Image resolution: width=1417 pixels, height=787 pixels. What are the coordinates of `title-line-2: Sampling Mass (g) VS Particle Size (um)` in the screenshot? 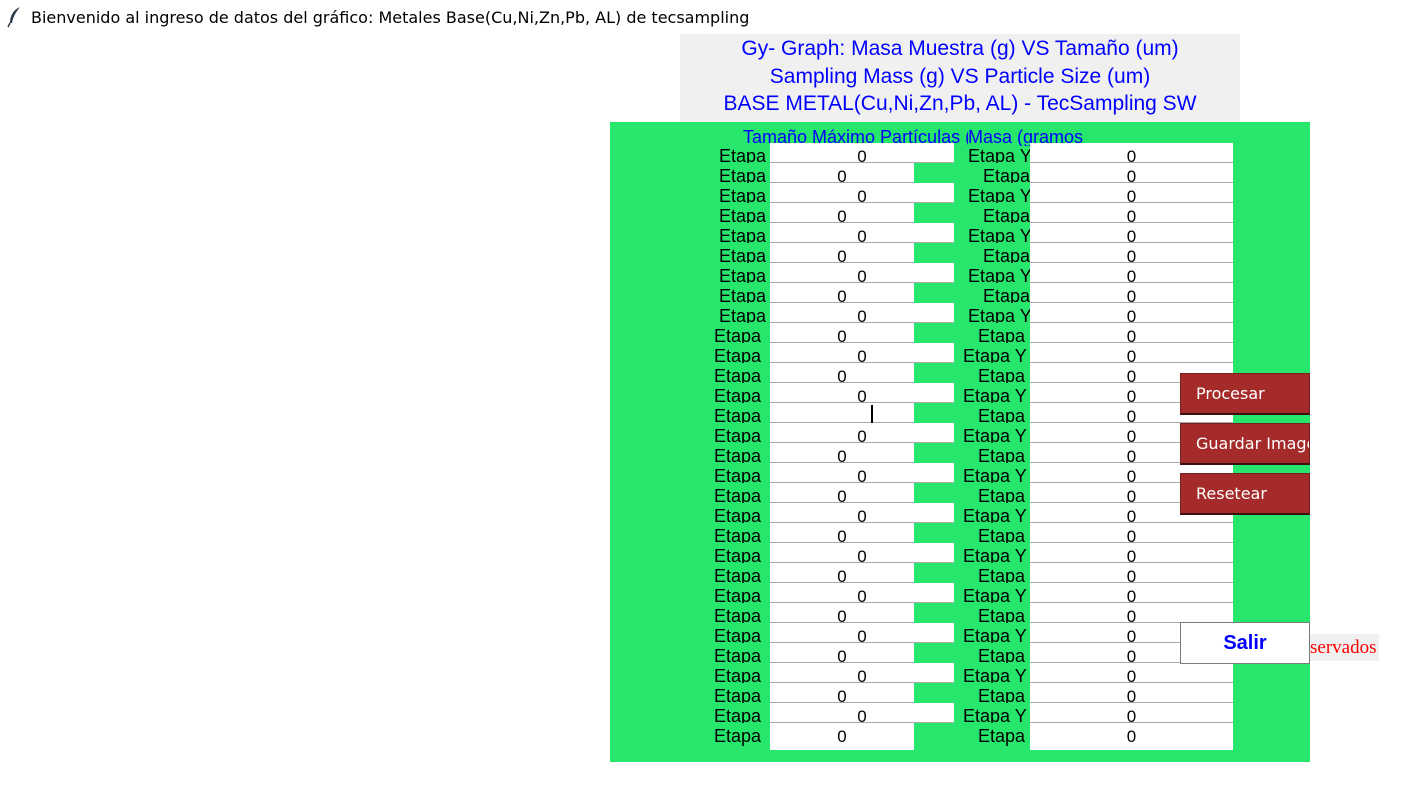 It's located at (960, 76).